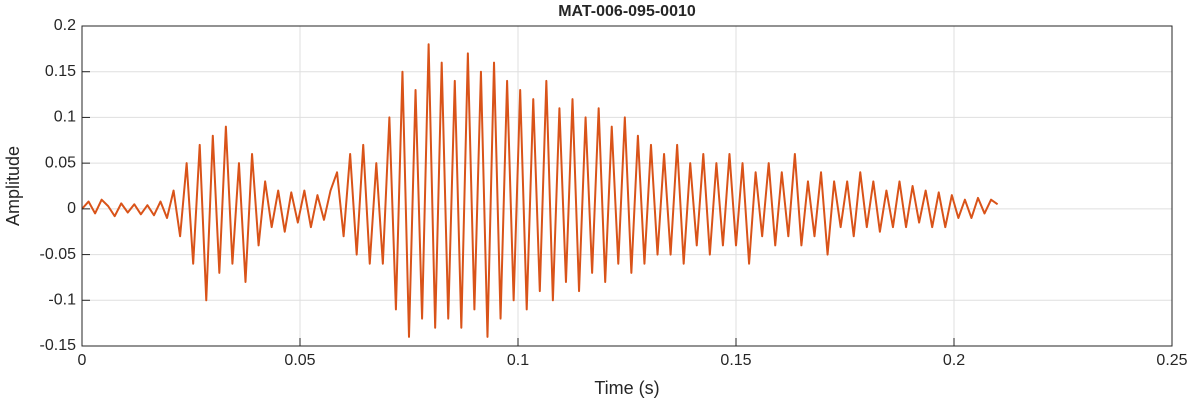 This screenshot has width=1193, height=404. I want to click on x-tick-label: 0, so click(82, 360).